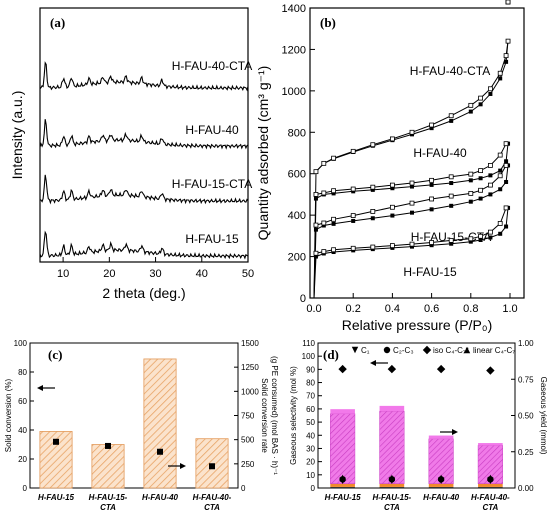 The height and width of the screenshot is (518, 550). I want to click on panel-b-series-label: H-FAU-15, so click(430, 272).